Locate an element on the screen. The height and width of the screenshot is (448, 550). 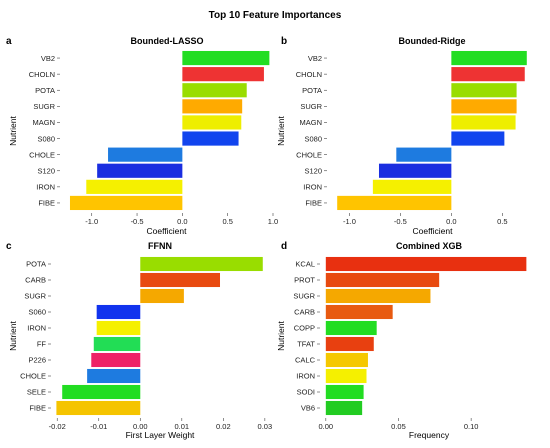
figure-title: Top 10 Feature Importances is located at coordinates (275, 15).